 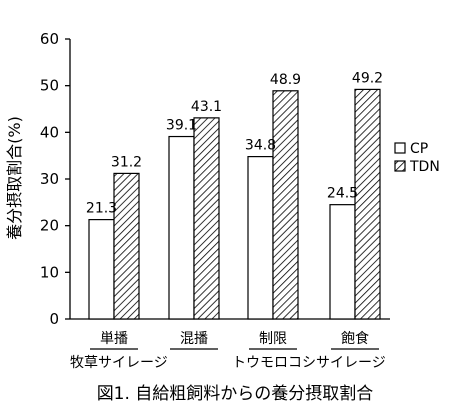 What do you see at coordinates (234, 340) in the screenshot?
I see `x-axis-categories: 単播 混播 制限 飽食` at bounding box center [234, 340].